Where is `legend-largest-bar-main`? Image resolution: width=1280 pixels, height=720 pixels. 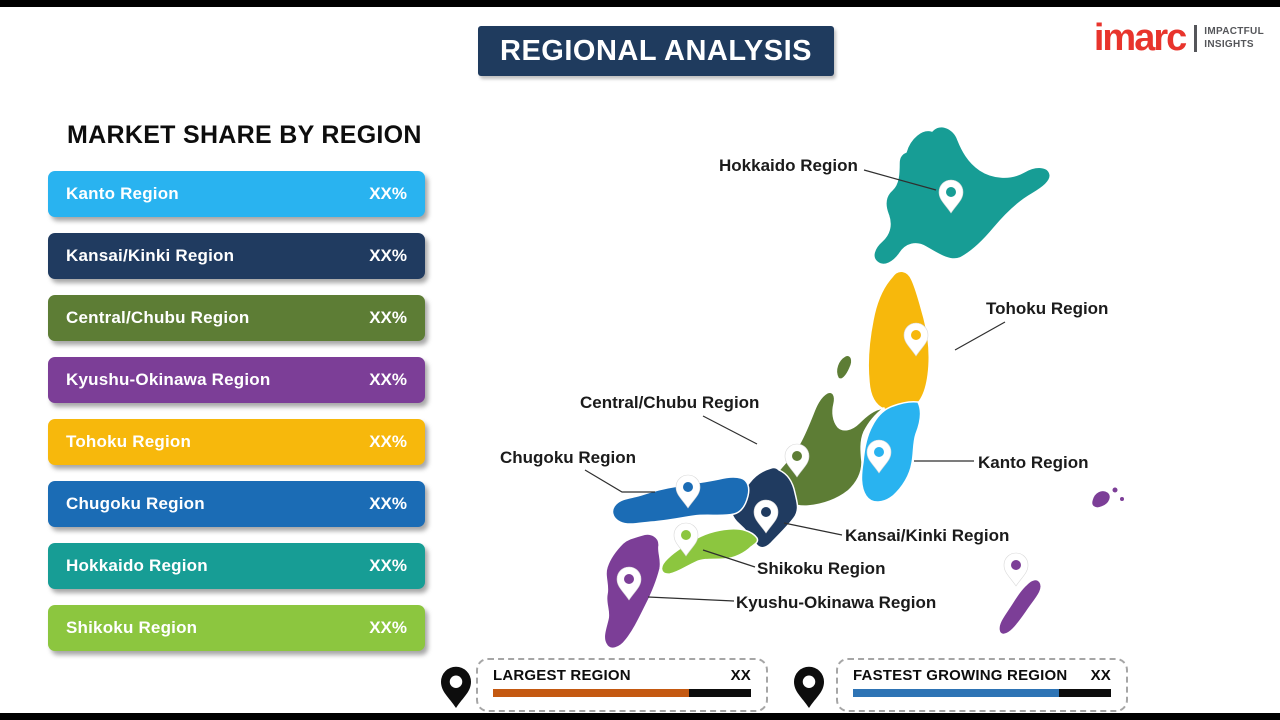 legend-largest-bar-main is located at coordinates (591, 693).